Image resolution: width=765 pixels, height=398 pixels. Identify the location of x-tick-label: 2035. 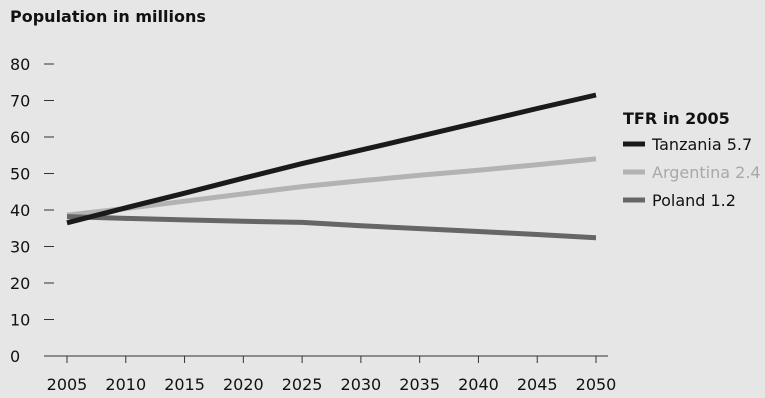
(419, 384).